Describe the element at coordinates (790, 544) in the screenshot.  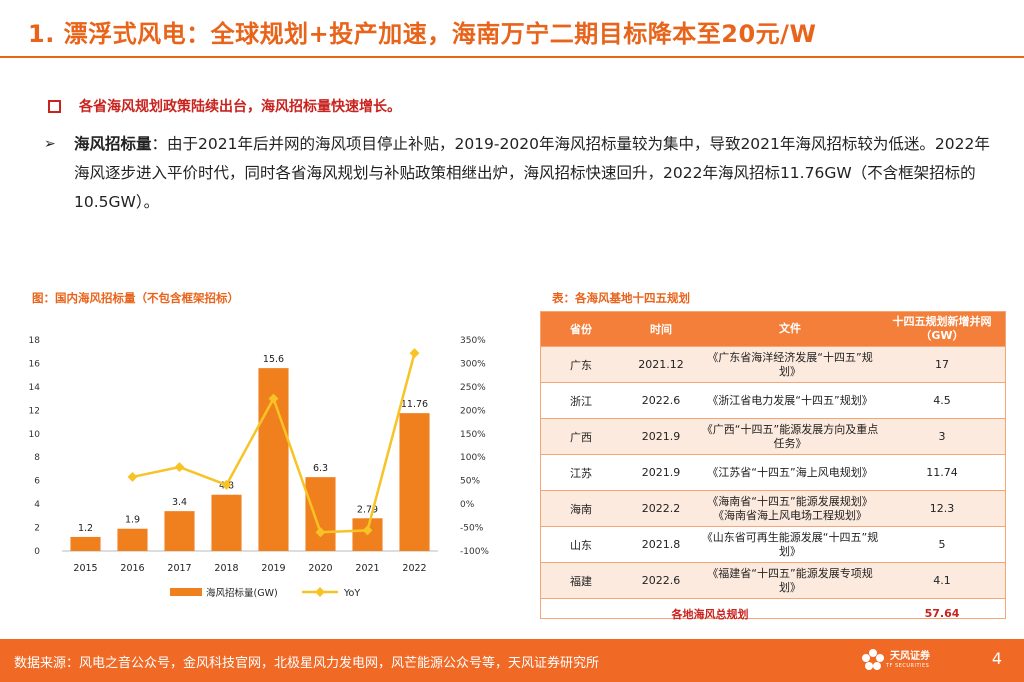
I see `cell-document: 《山东省可再生能源发展“十四五”规划》` at that location.